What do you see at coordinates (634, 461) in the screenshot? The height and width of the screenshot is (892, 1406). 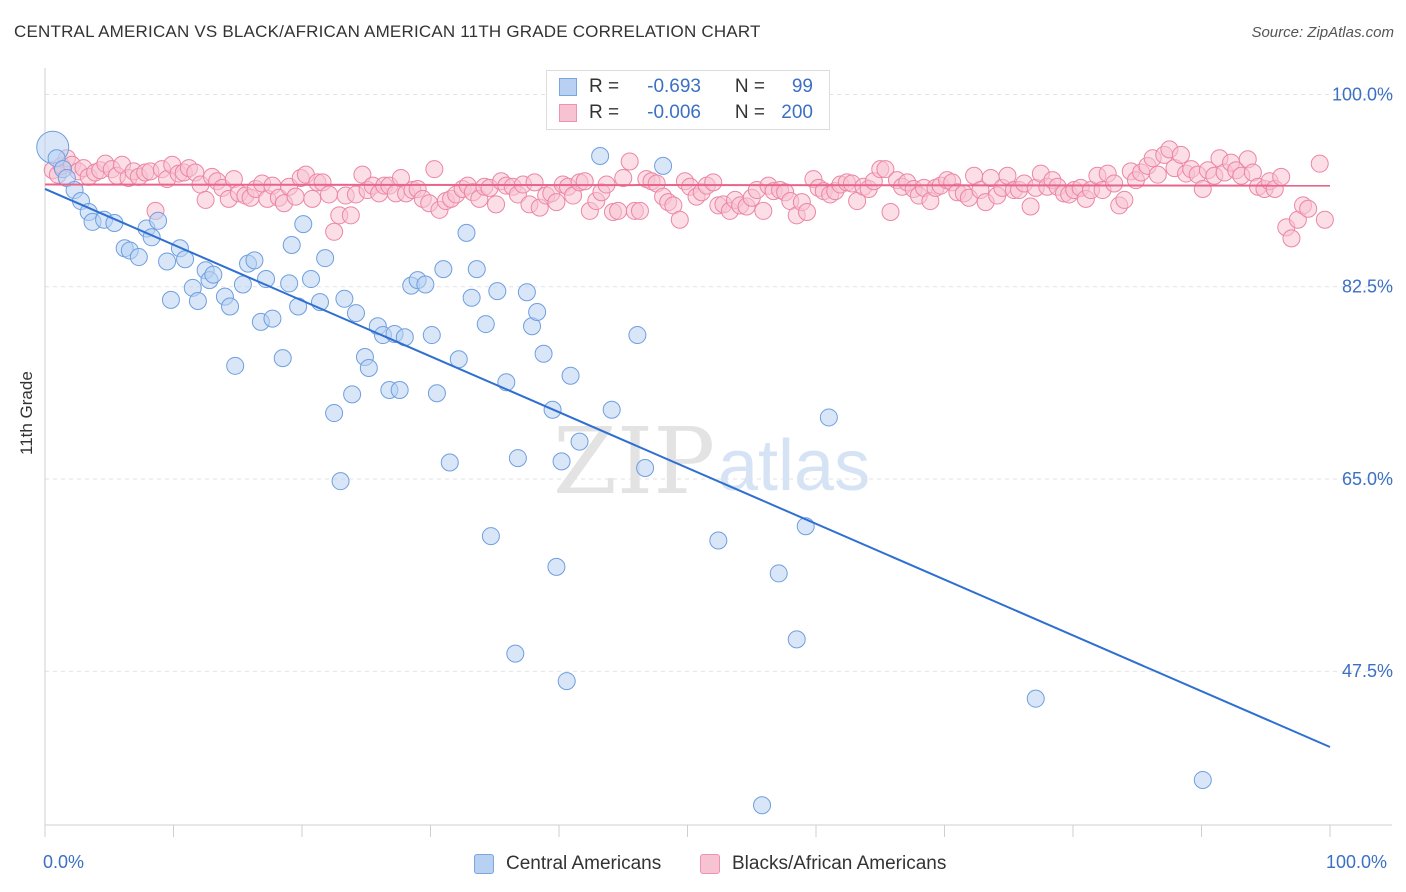 I see `watermark-zip: ZIP` at bounding box center [634, 461].